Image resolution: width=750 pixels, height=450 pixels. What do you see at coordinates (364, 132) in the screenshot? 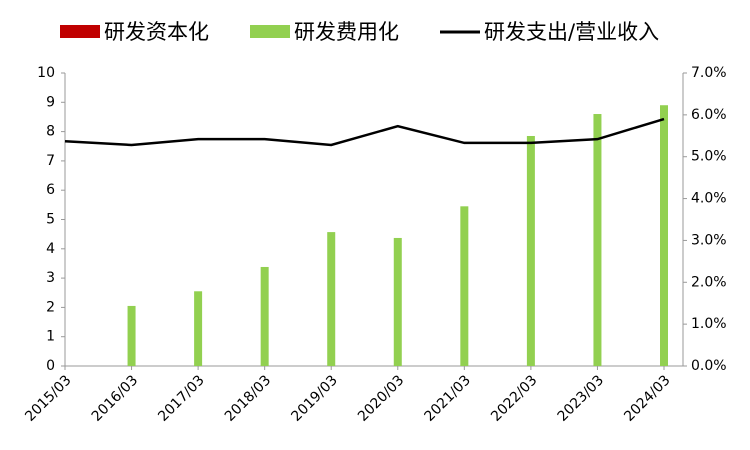
I see `line` at bounding box center [364, 132].